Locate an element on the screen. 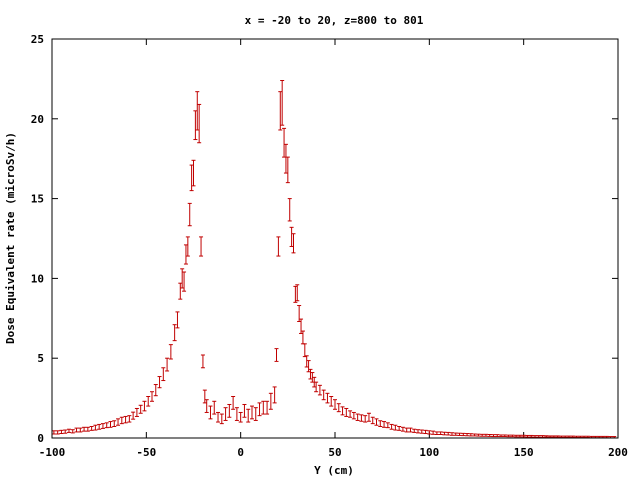  y-tick-label: 20 is located at coordinates (37, 119).